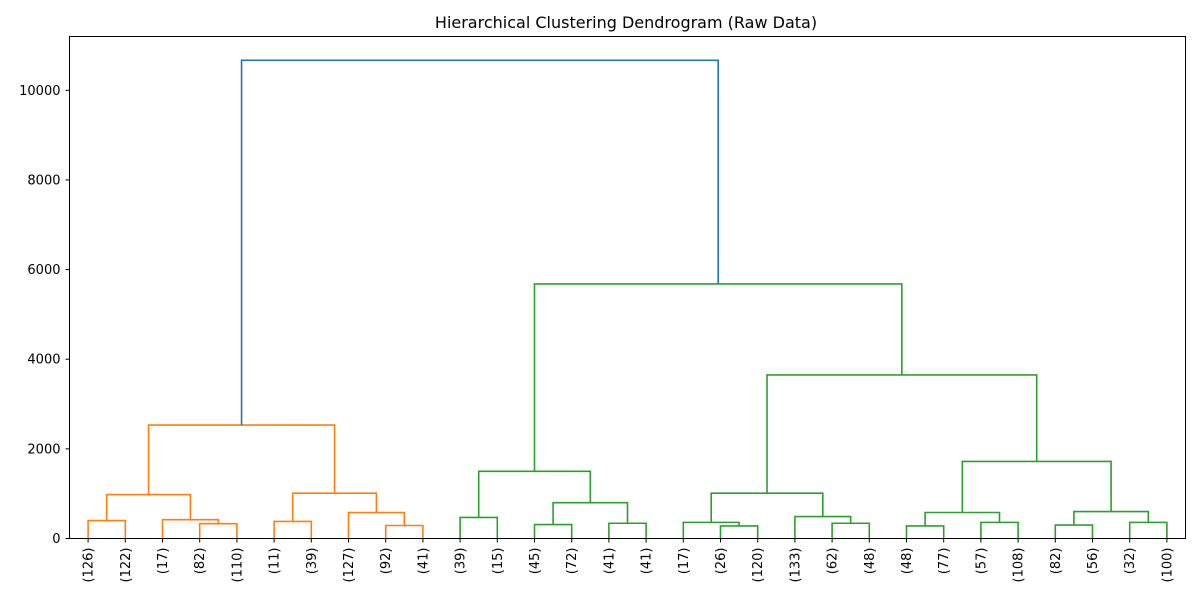  Describe the element at coordinates (148, 507) in the screenshot. I see `link-n4` at that location.